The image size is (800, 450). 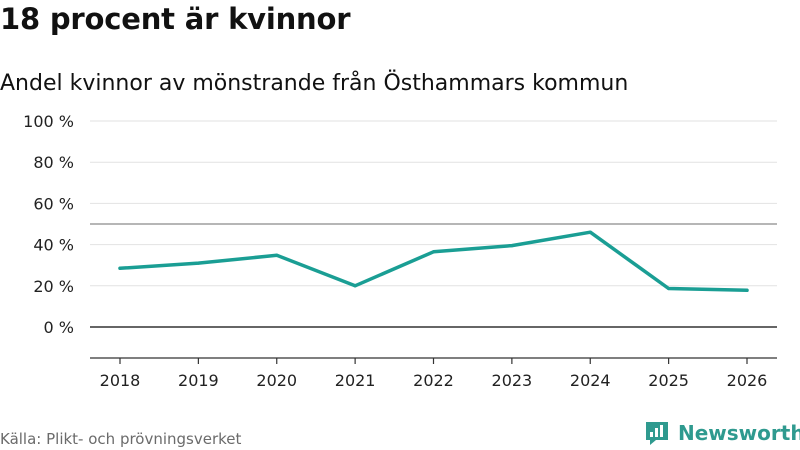 I want to click on series, so click(x=433, y=261).